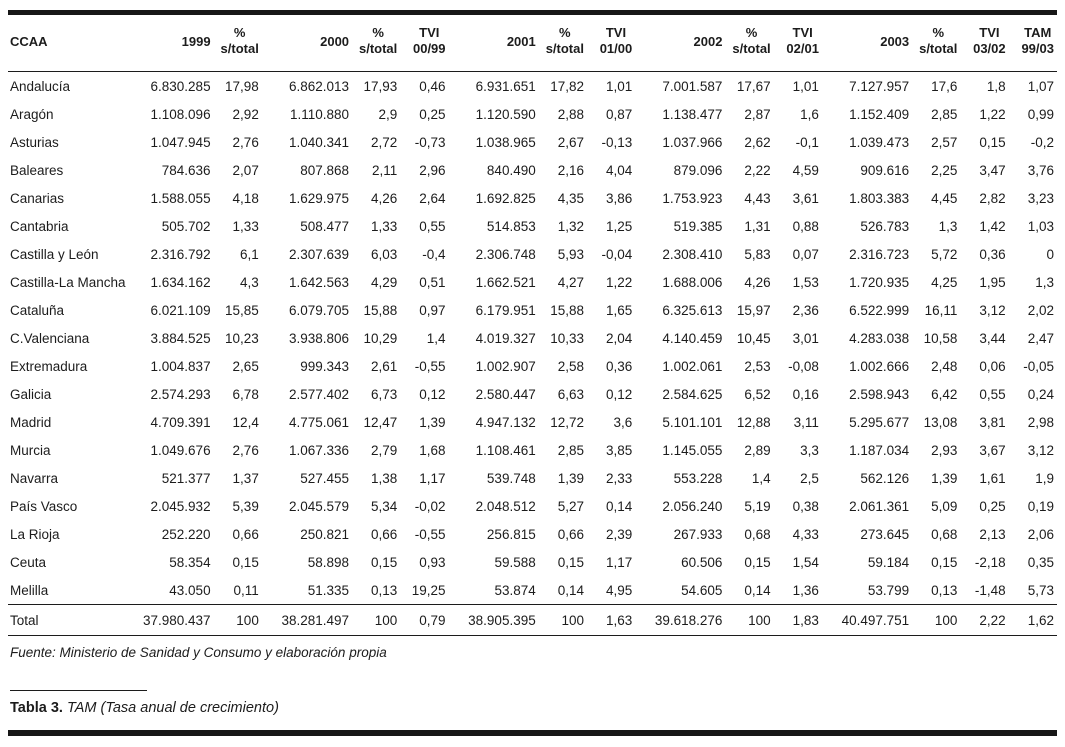  Describe the element at coordinates (619, 590) in the screenshot. I see `cell: 4,95` at that location.